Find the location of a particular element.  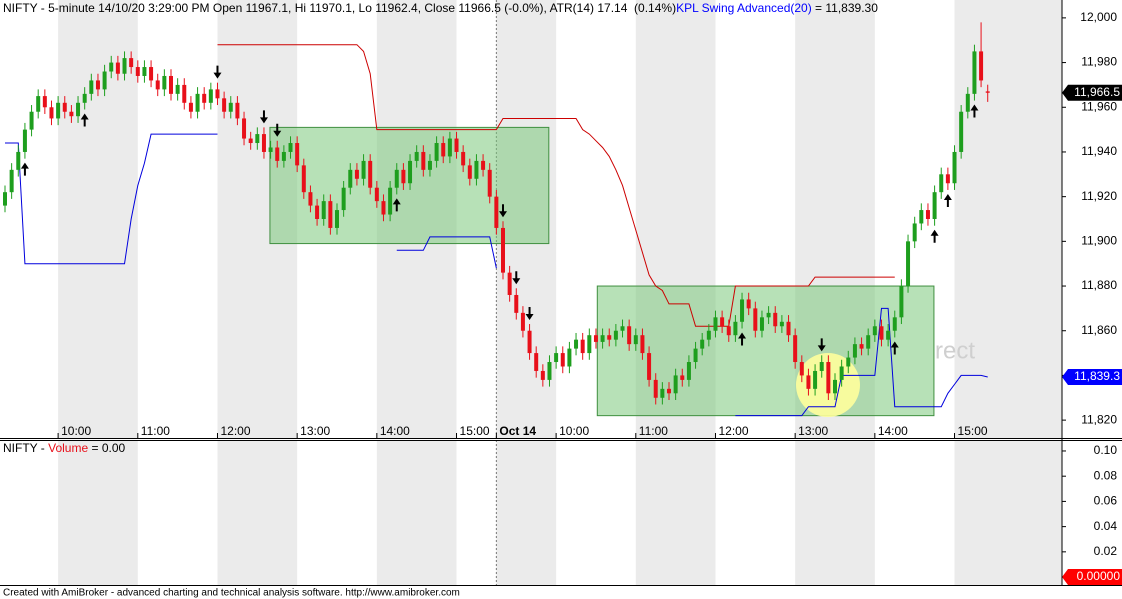

watermark: rect is located at coordinates (955, 350).